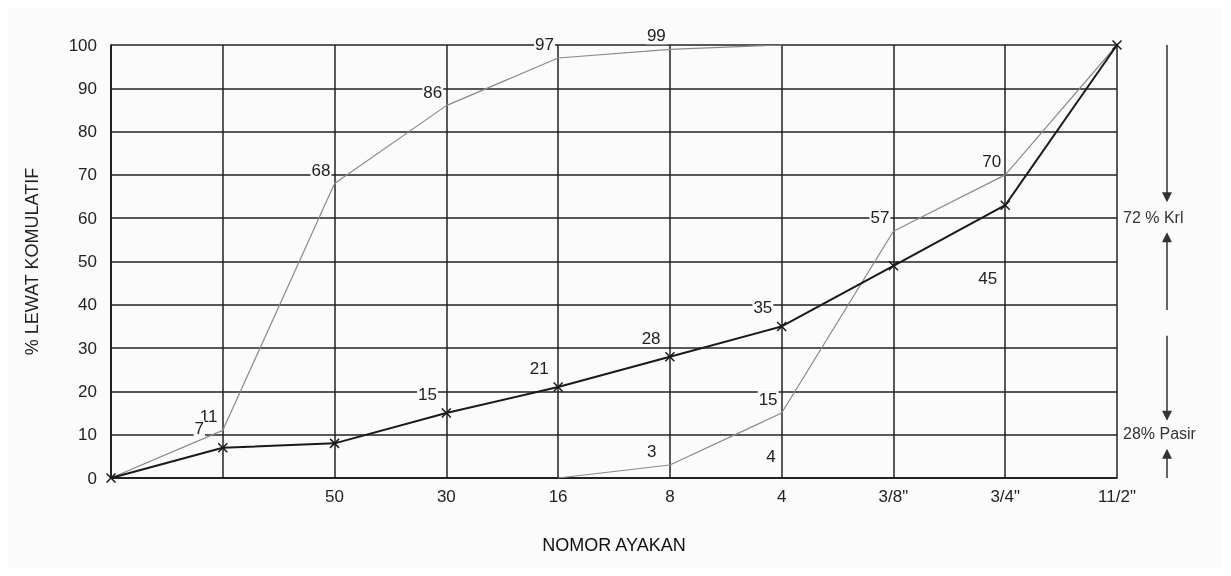 The height and width of the screenshot is (576, 1231). What do you see at coordinates (87, 132) in the screenshot?
I see `y-tick-label: 80` at bounding box center [87, 132].